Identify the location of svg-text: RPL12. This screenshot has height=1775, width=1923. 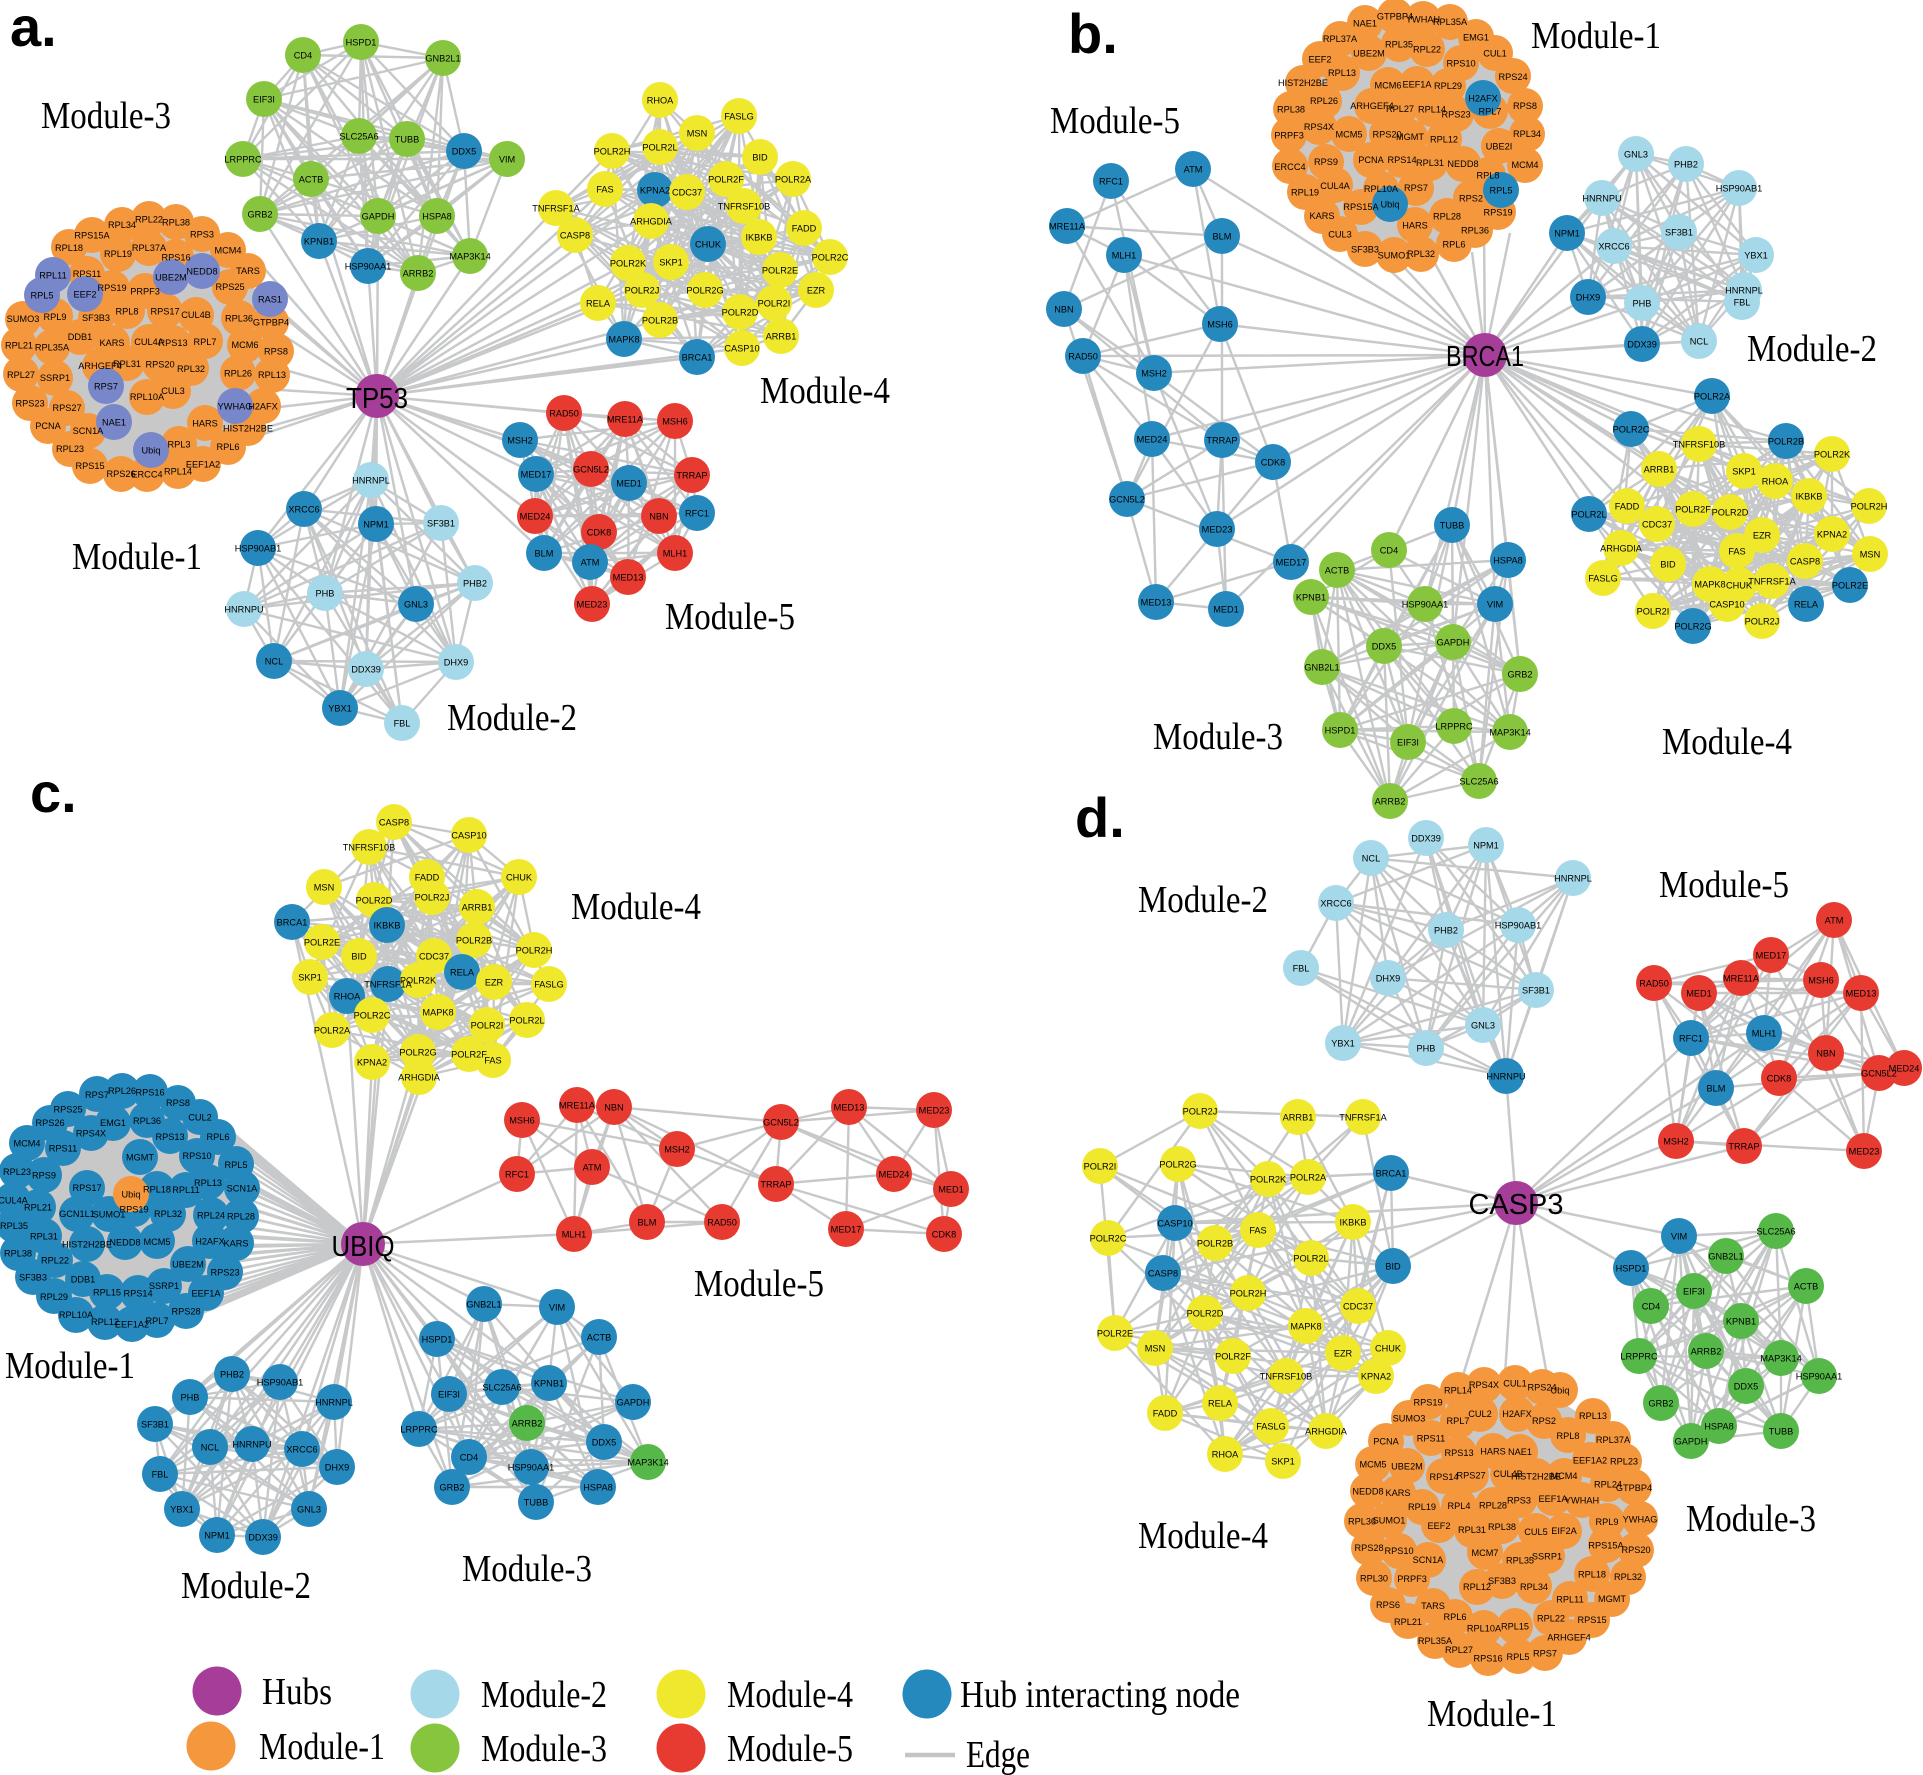
(1477, 1587).